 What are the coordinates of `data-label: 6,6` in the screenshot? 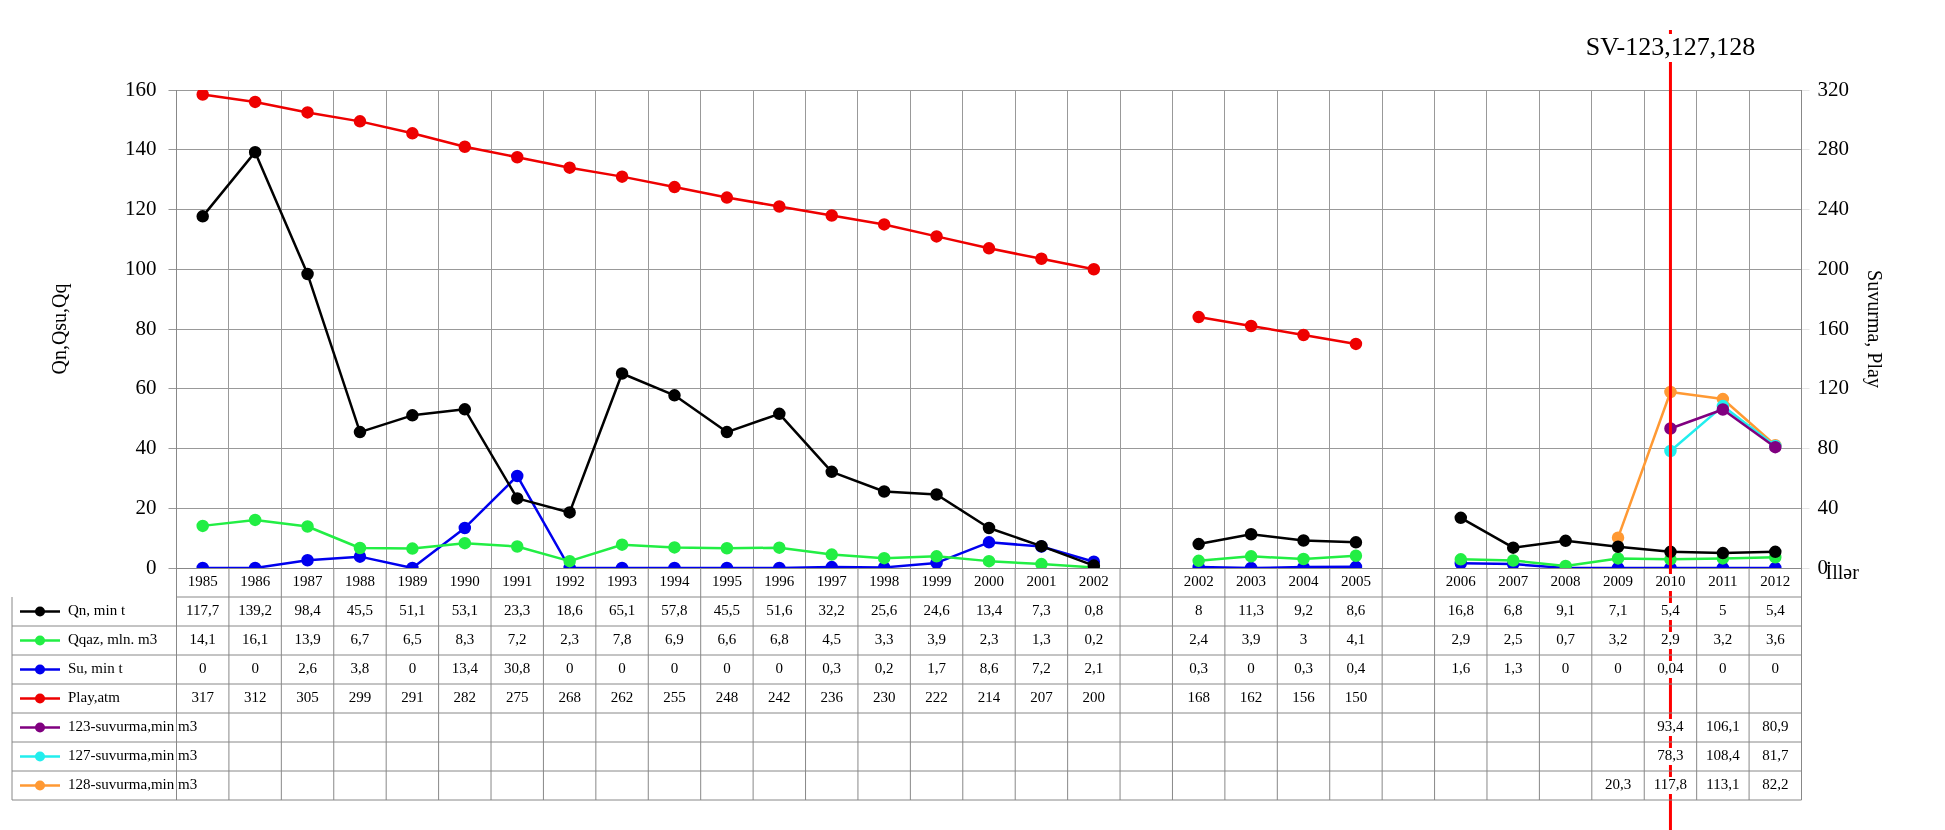 It's located at (727, 639).